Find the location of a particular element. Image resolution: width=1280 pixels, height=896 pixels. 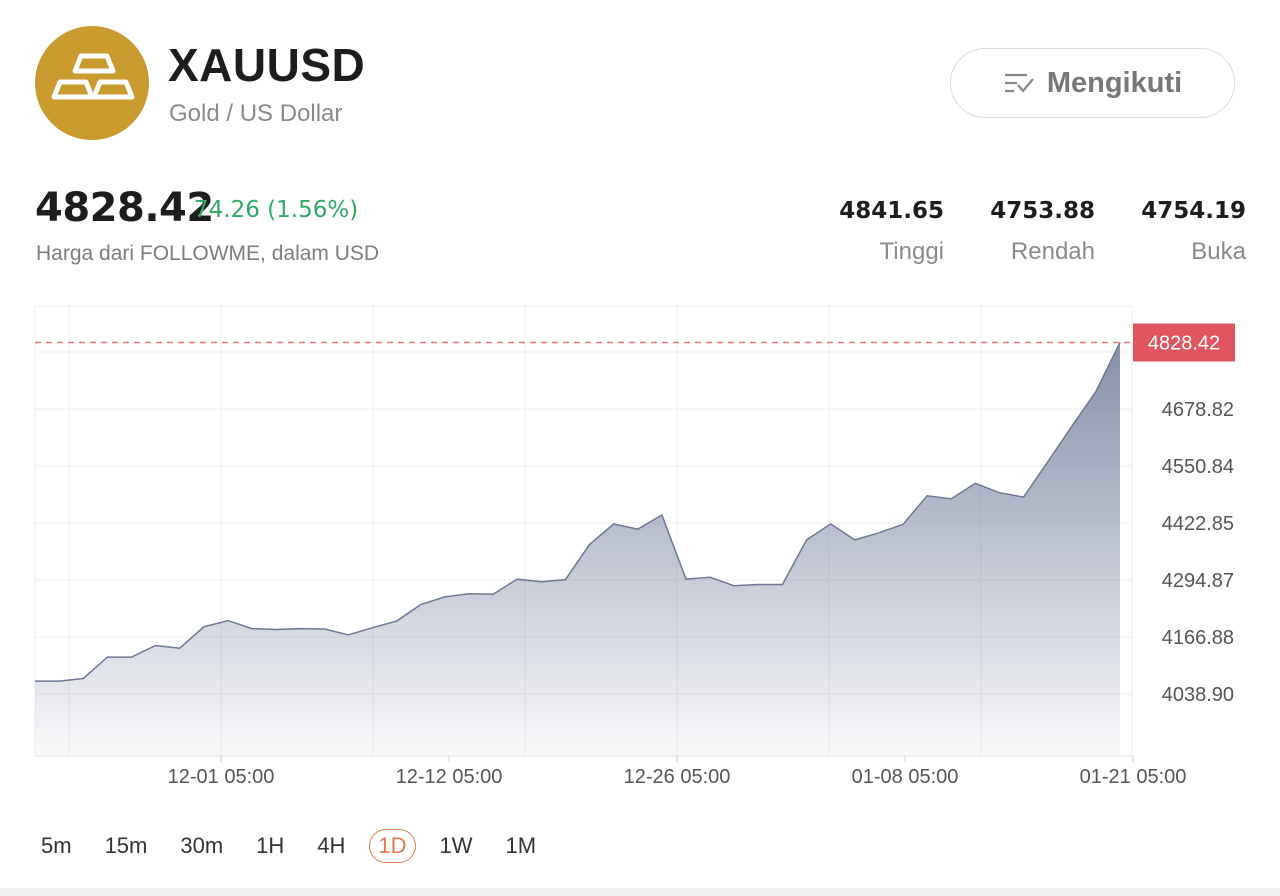

timeframe-4h: 4H is located at coordinates (331, 845).